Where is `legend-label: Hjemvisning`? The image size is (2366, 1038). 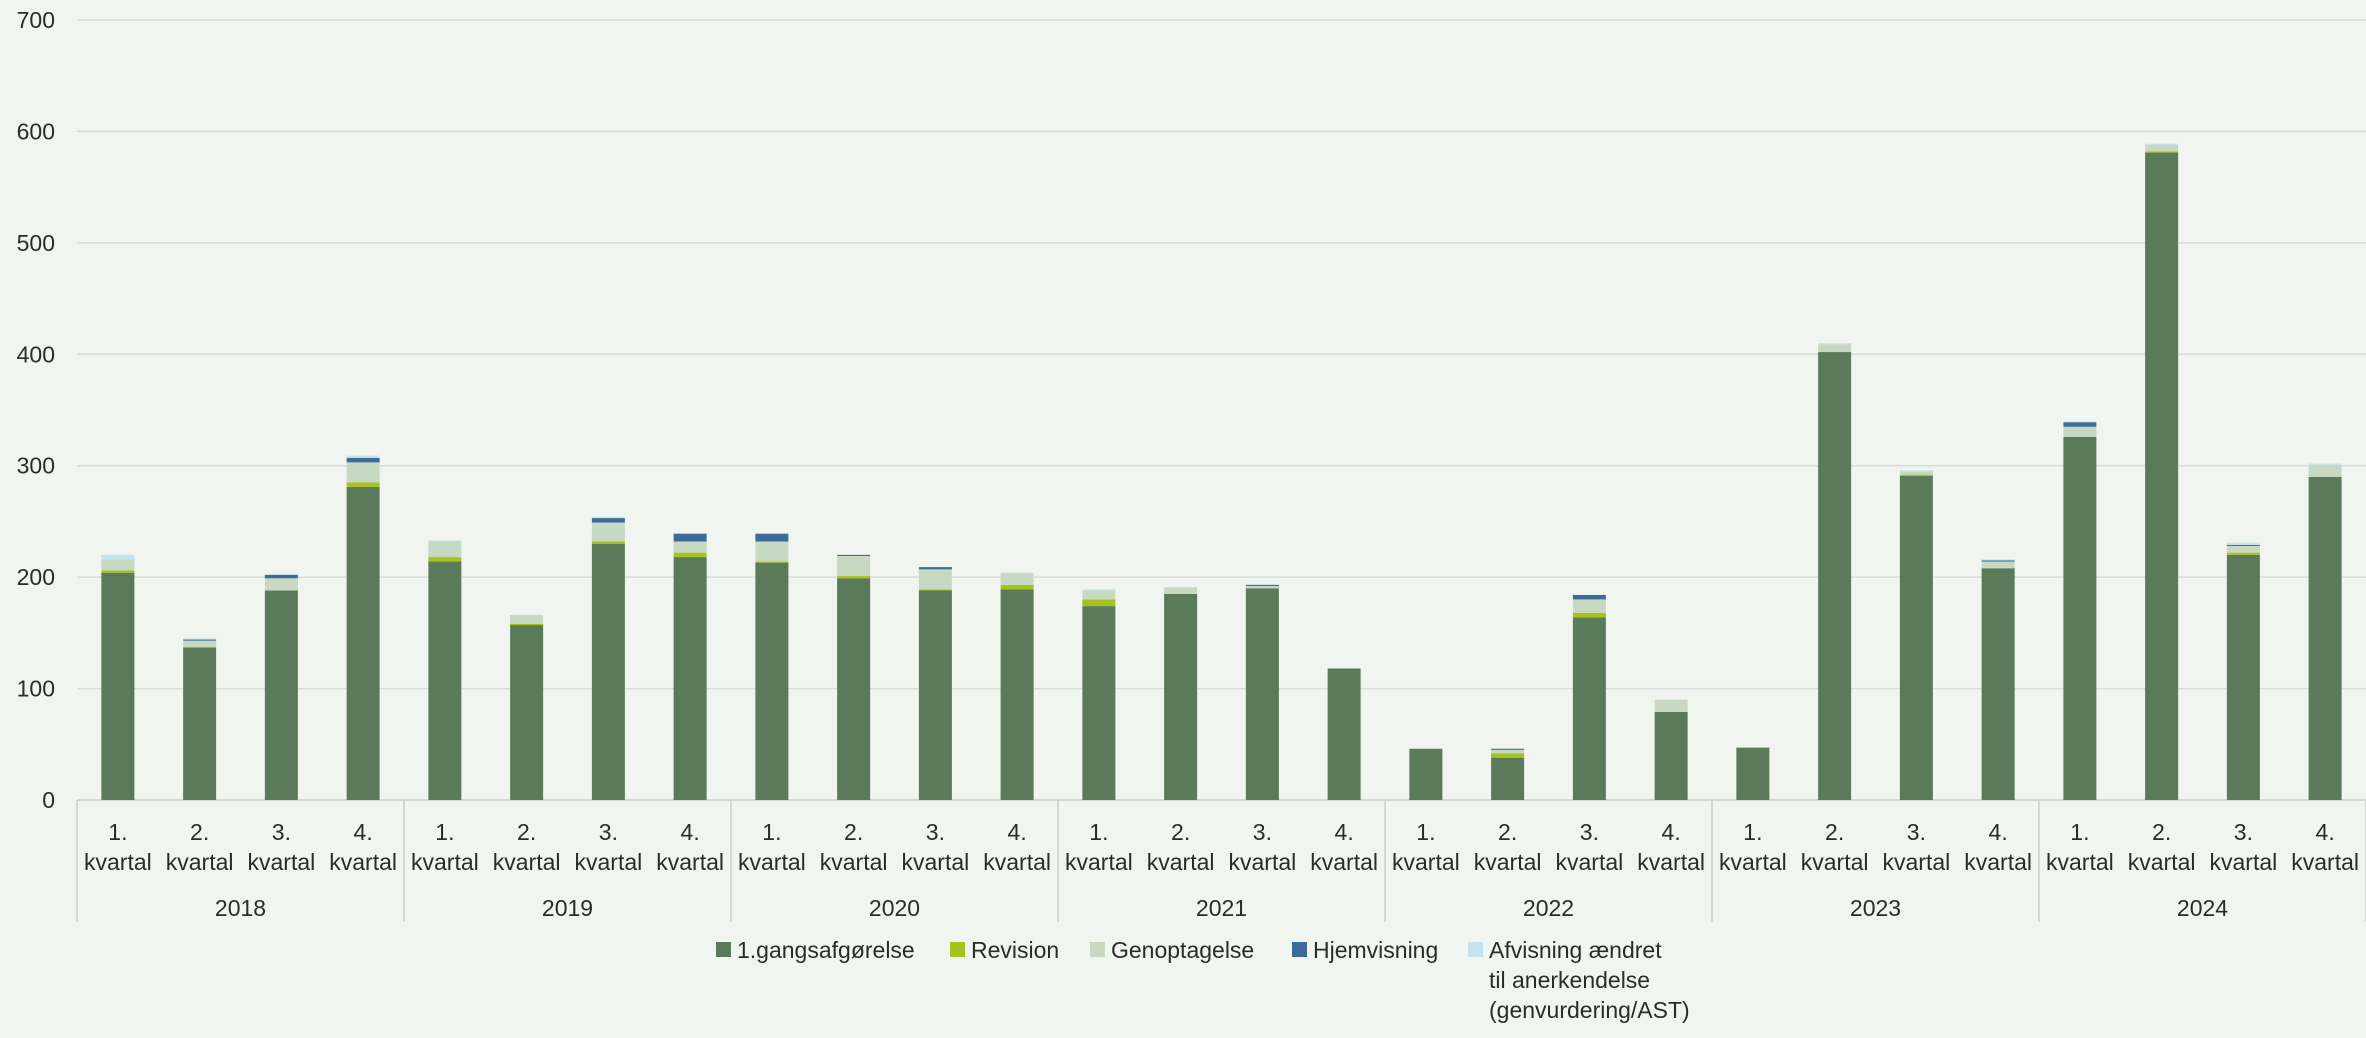 legend-label: Hjemvisning is located at coordinates (1375, 950).